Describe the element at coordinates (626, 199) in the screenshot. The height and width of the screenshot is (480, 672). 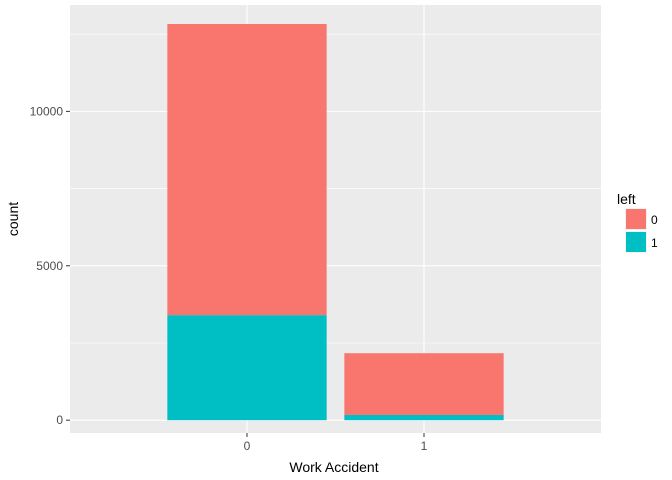
I see `legend-title: left` at that location.